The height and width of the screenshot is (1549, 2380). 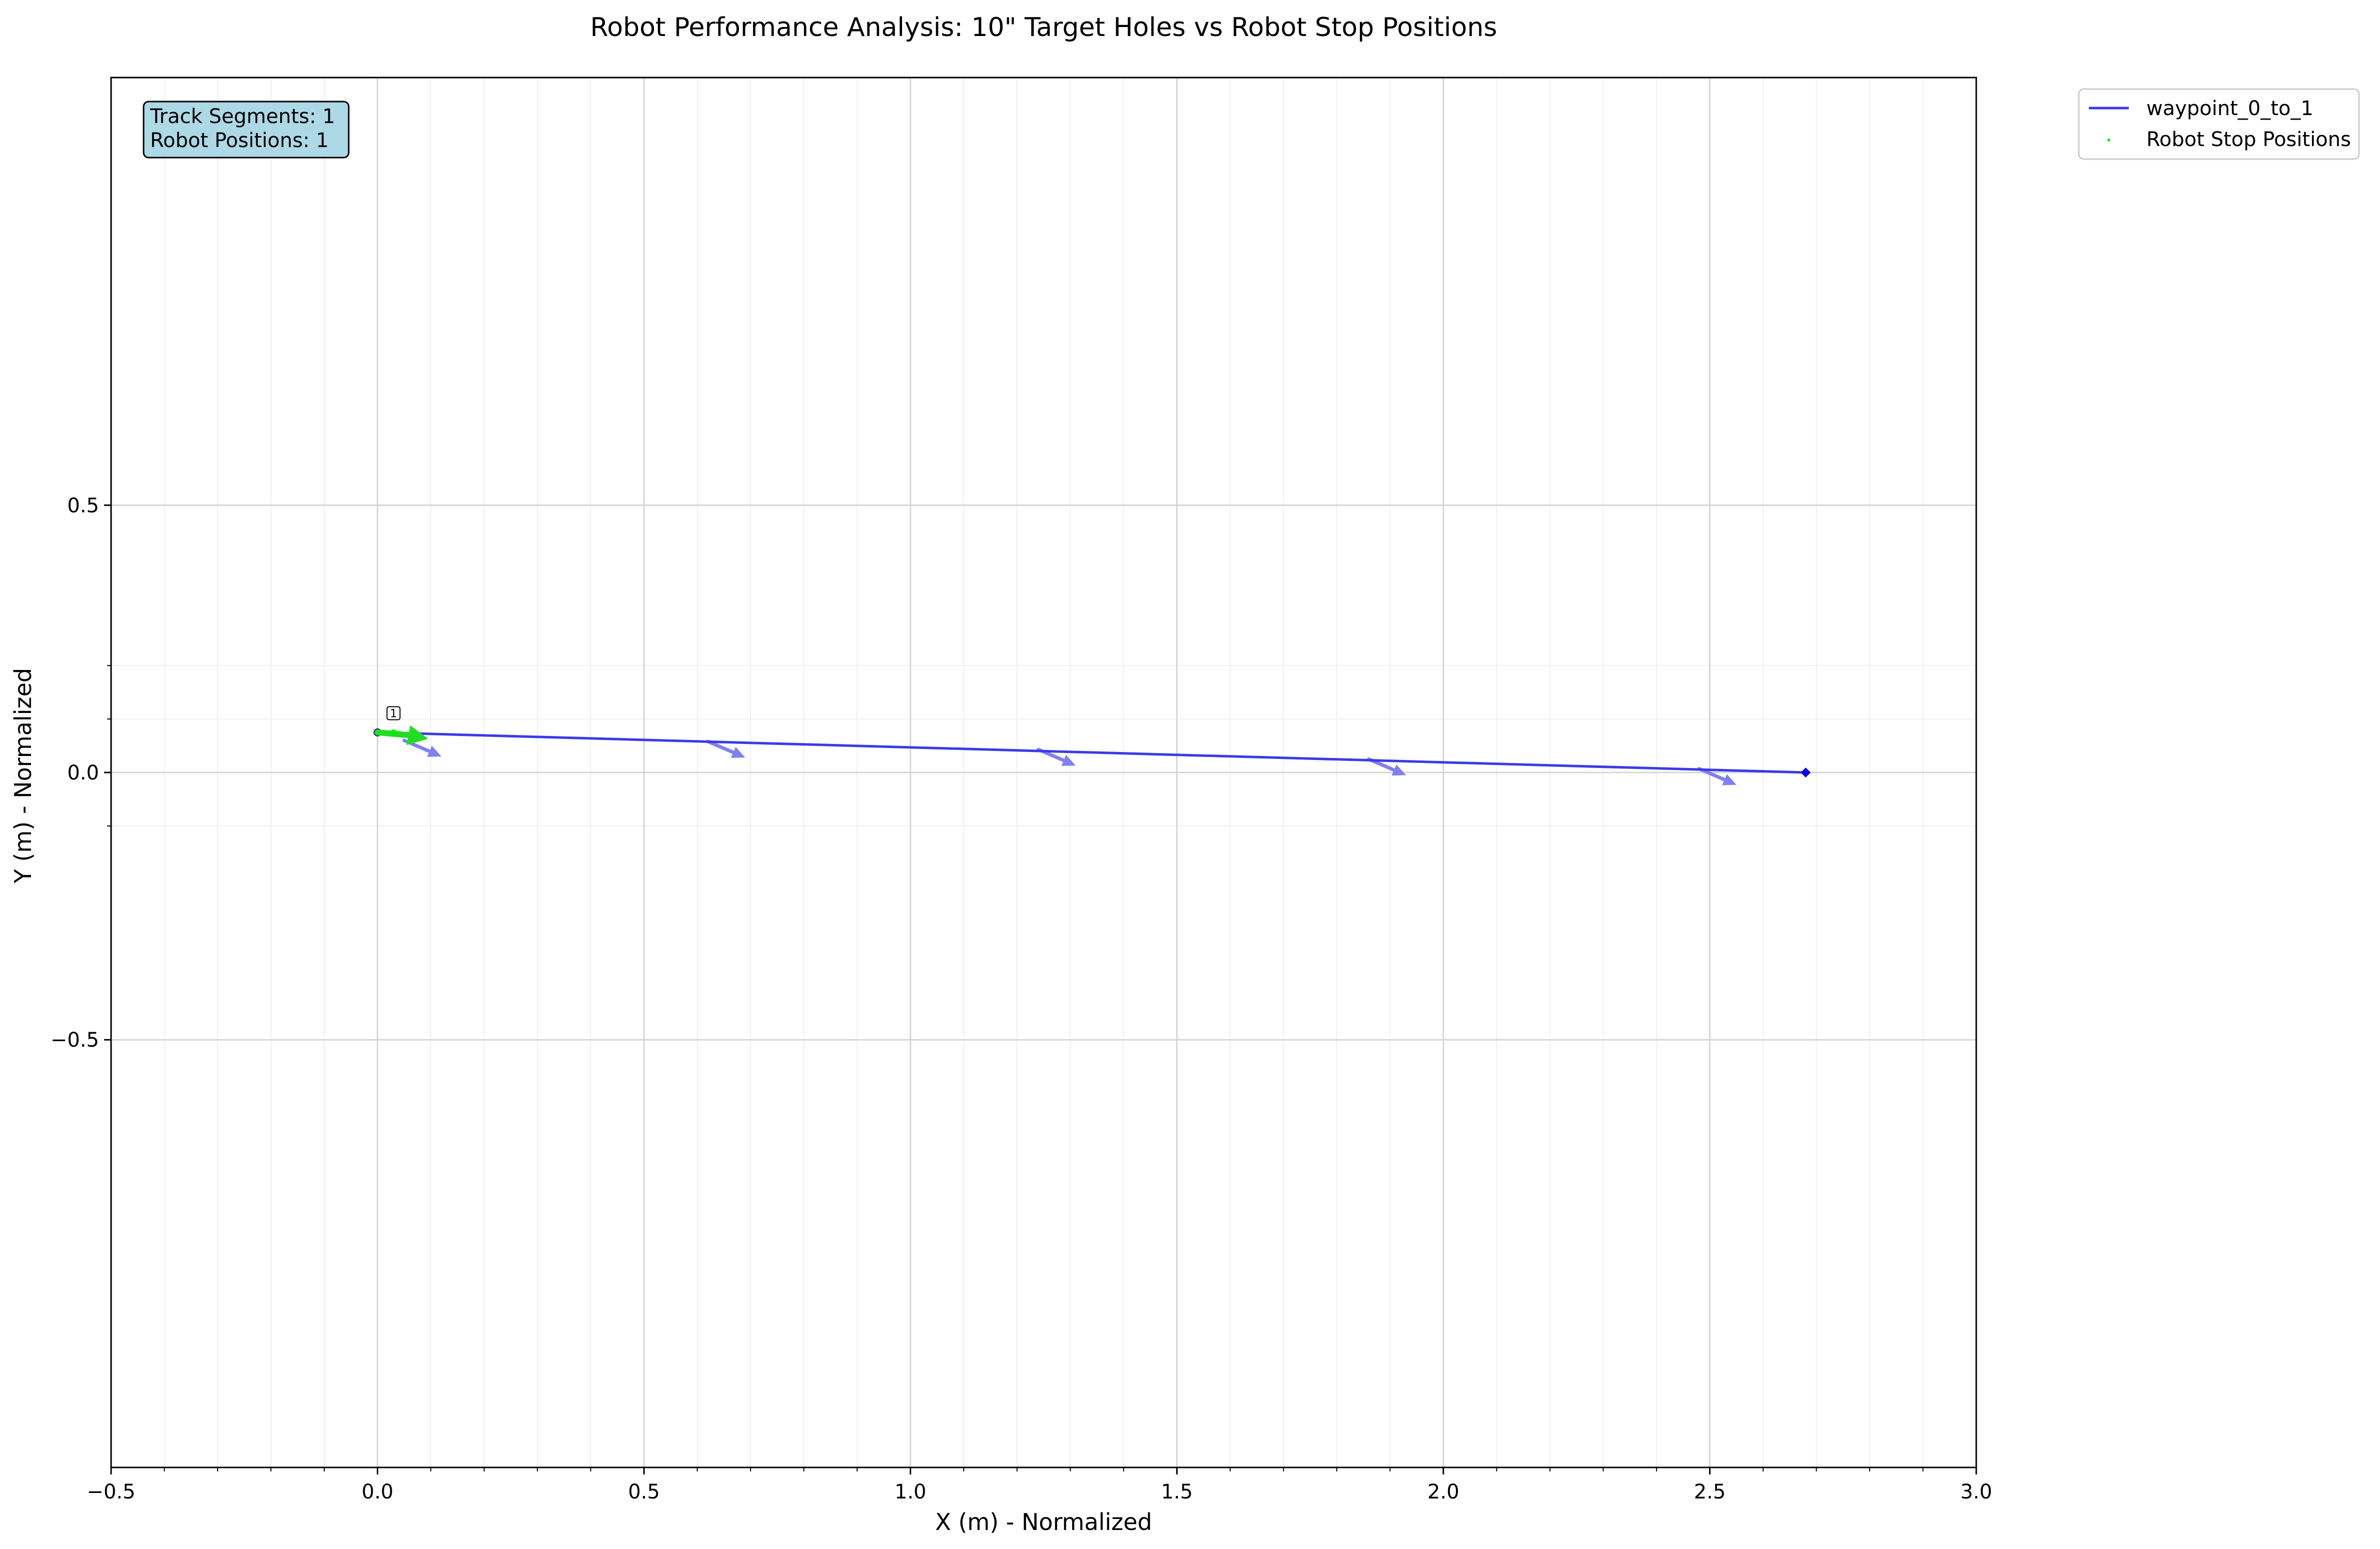 I want to click on stop-position-label-box, so click(x=394, y=713).